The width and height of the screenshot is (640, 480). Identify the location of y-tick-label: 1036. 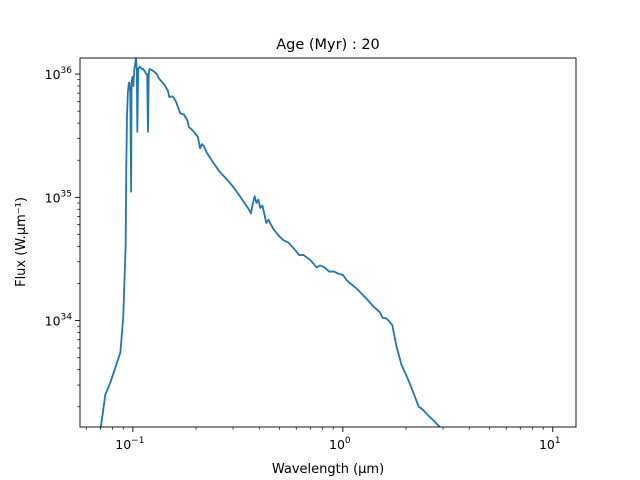
(59, 74).